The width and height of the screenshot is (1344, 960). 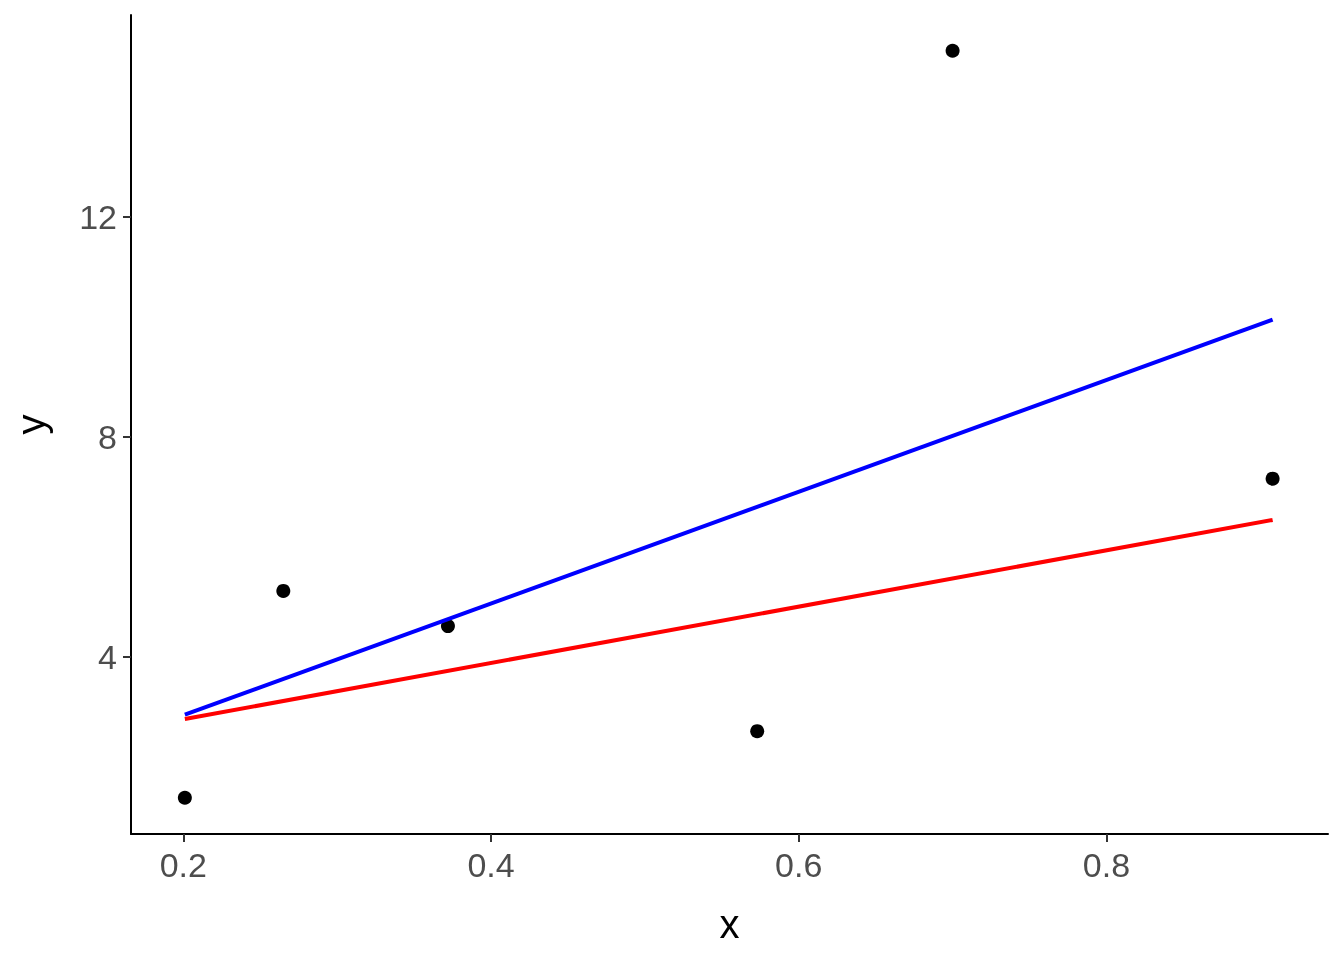 I want to click on y-axis-title: y, so click(x=31, y=424).